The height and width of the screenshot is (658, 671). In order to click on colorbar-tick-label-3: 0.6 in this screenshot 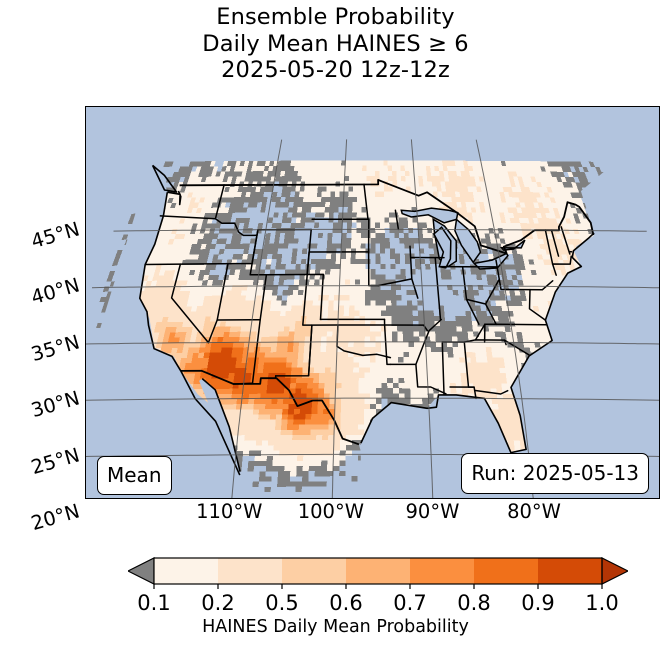, I will do `click(346, 603)`.